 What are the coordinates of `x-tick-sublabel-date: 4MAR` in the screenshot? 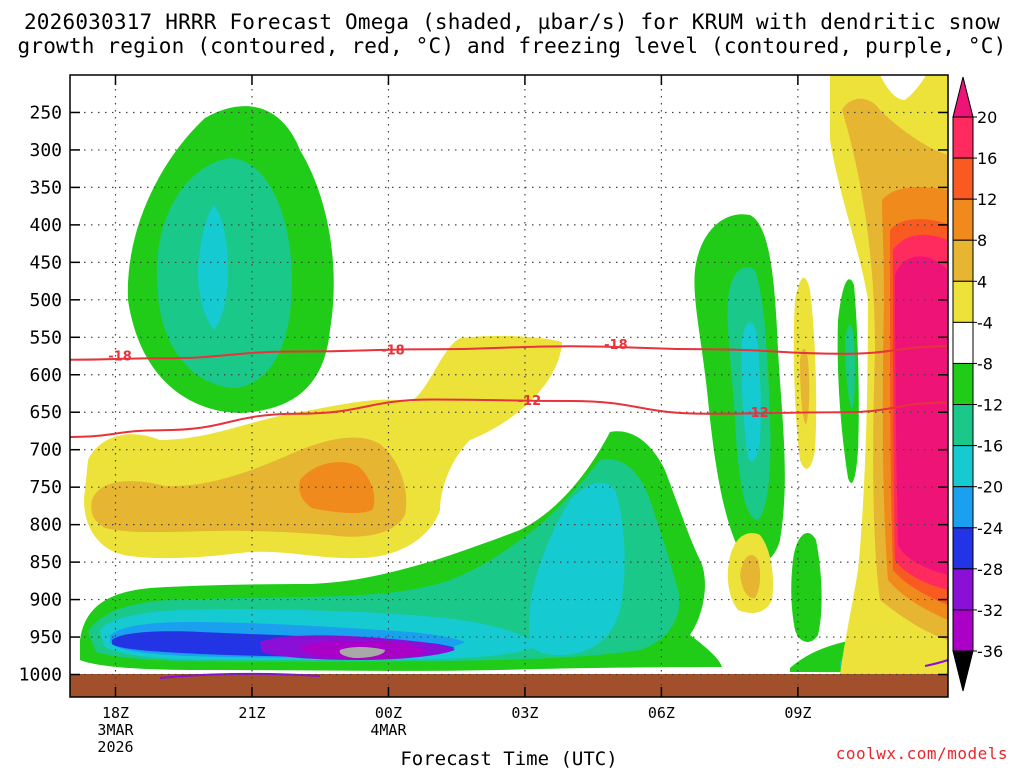 It's located at (388, 730).